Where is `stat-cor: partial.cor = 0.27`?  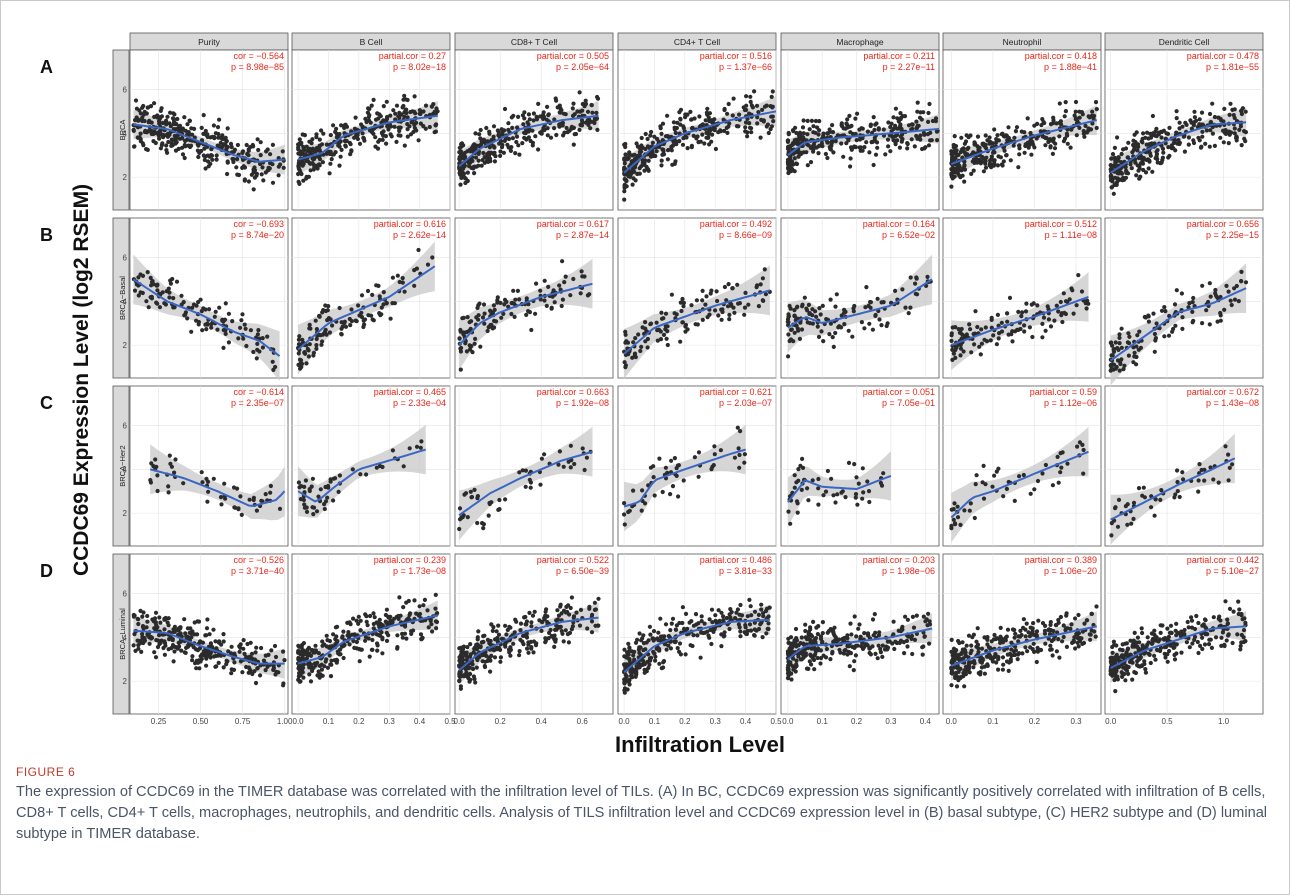 stat-cor: partial.cor = 0.27 is located at coordinates (412, 56).